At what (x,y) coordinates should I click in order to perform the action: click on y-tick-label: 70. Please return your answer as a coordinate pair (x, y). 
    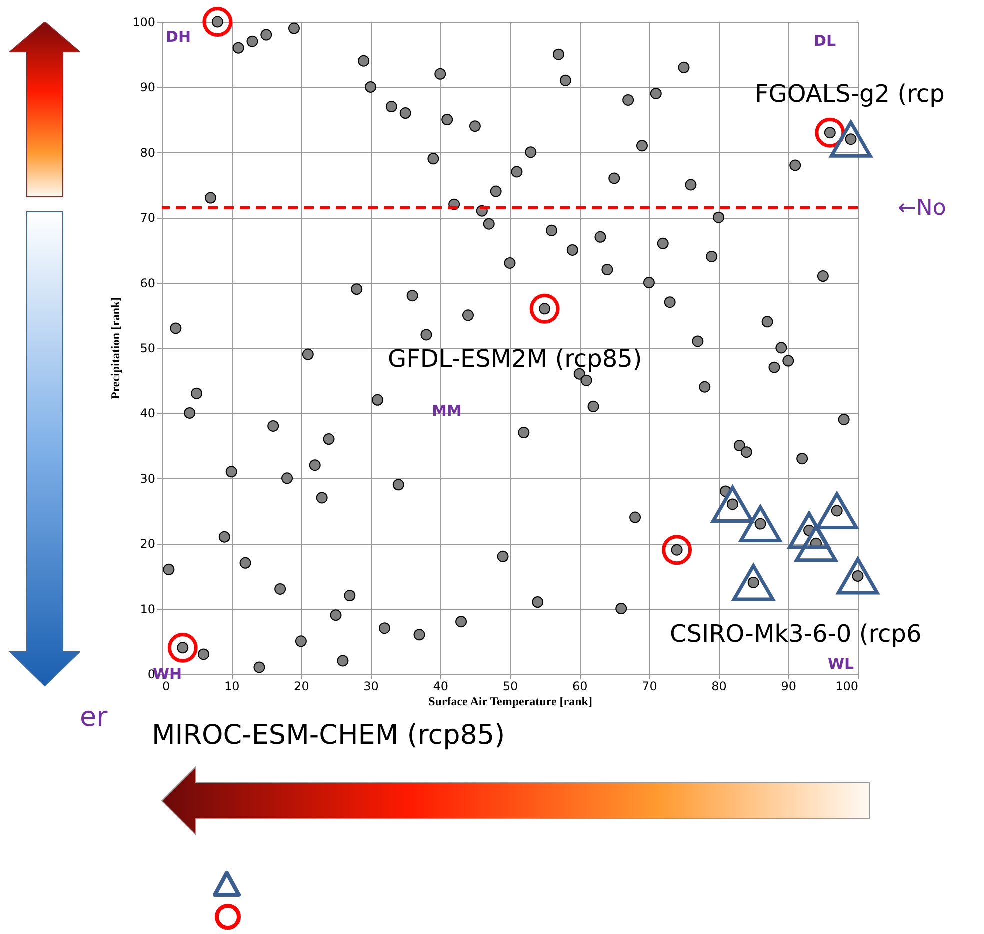
    Looking at the image, I should click on (148, 218).